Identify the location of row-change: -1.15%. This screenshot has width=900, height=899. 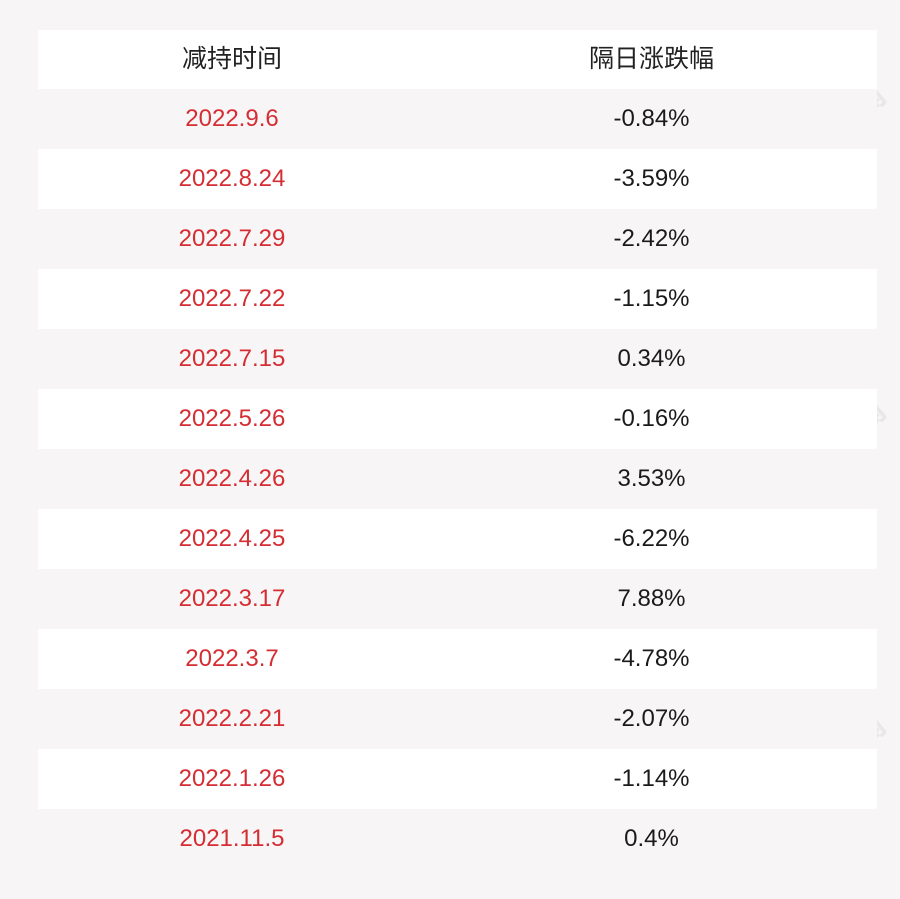
(651, 298).